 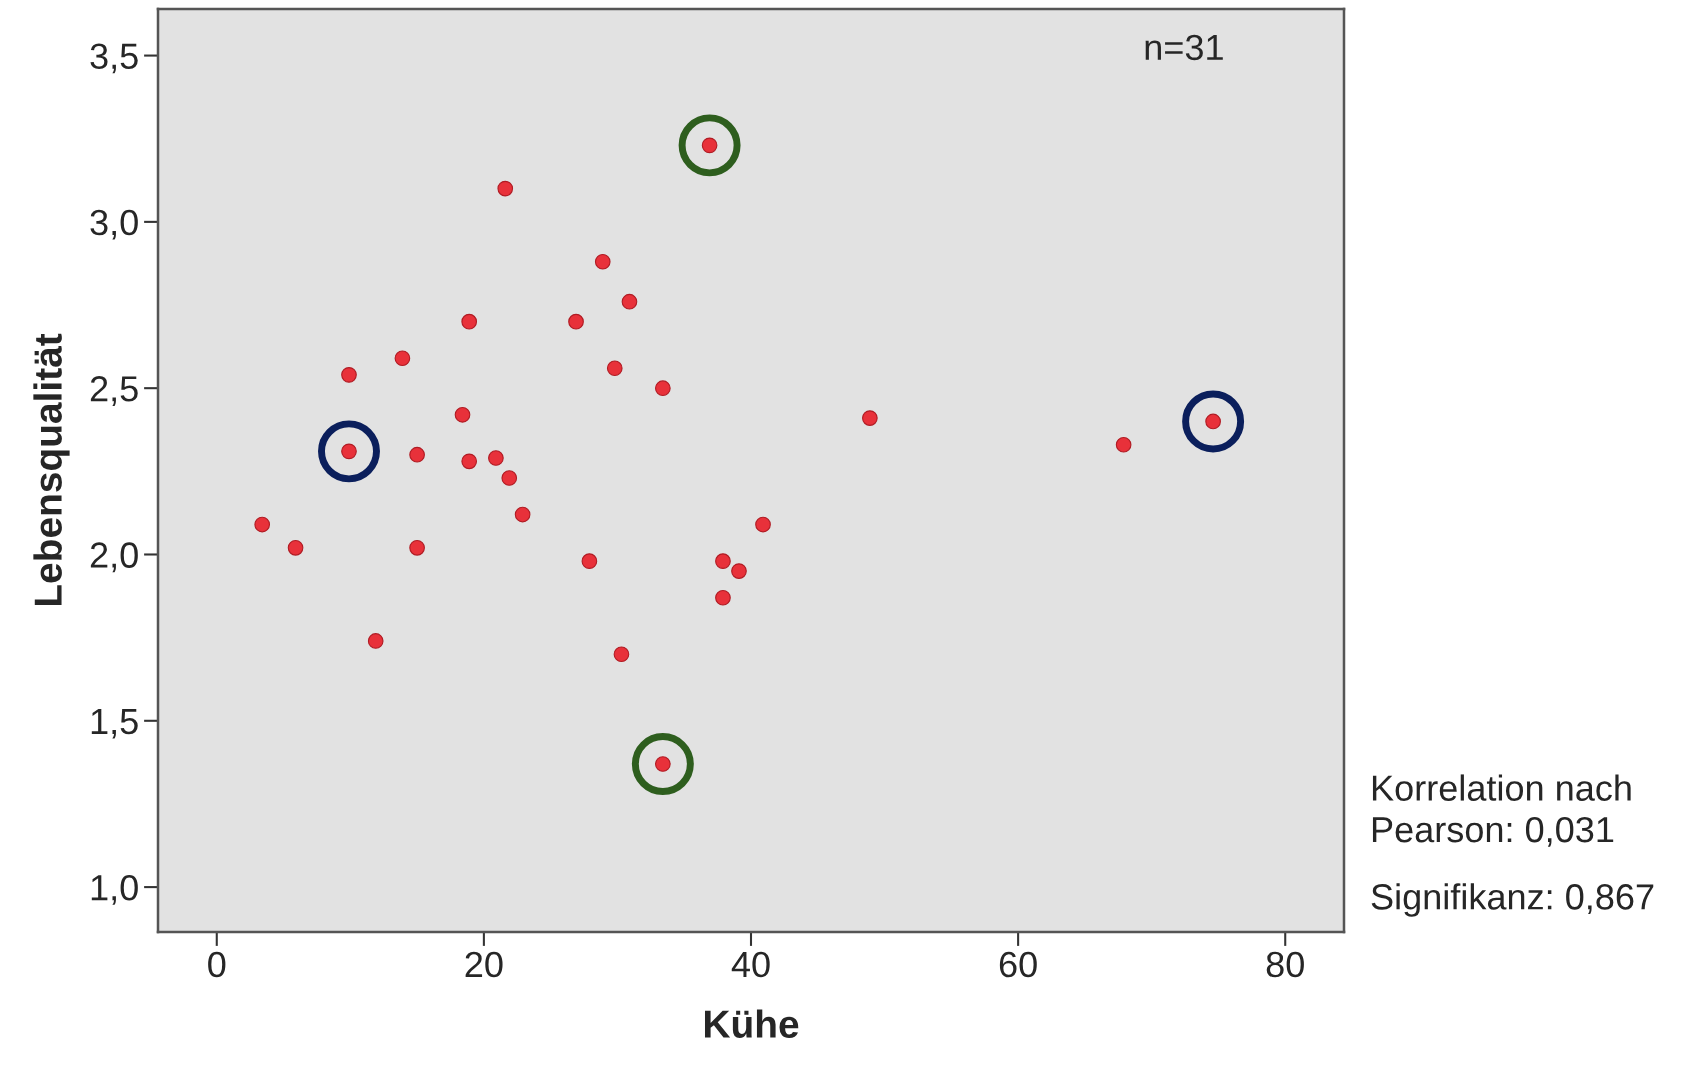 I want to click on y-tick-label: 1,5, so click(x=114, y=724).